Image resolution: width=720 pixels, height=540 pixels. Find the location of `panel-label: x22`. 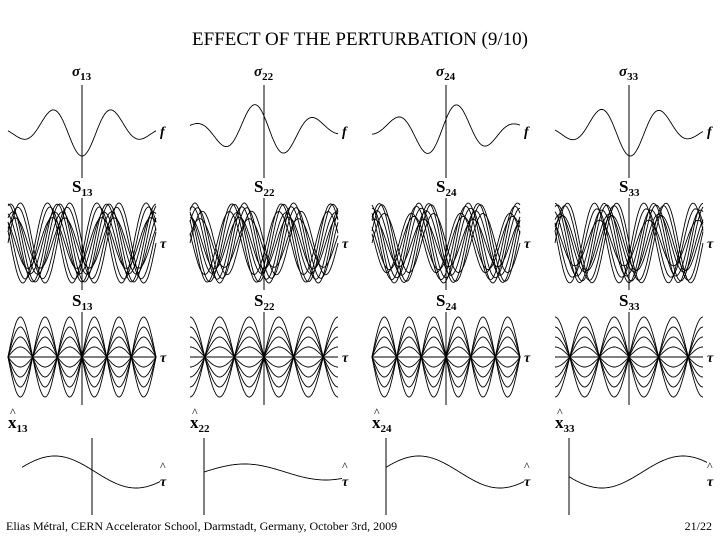

panel-label: x22 is located at coordinates (200, 424).